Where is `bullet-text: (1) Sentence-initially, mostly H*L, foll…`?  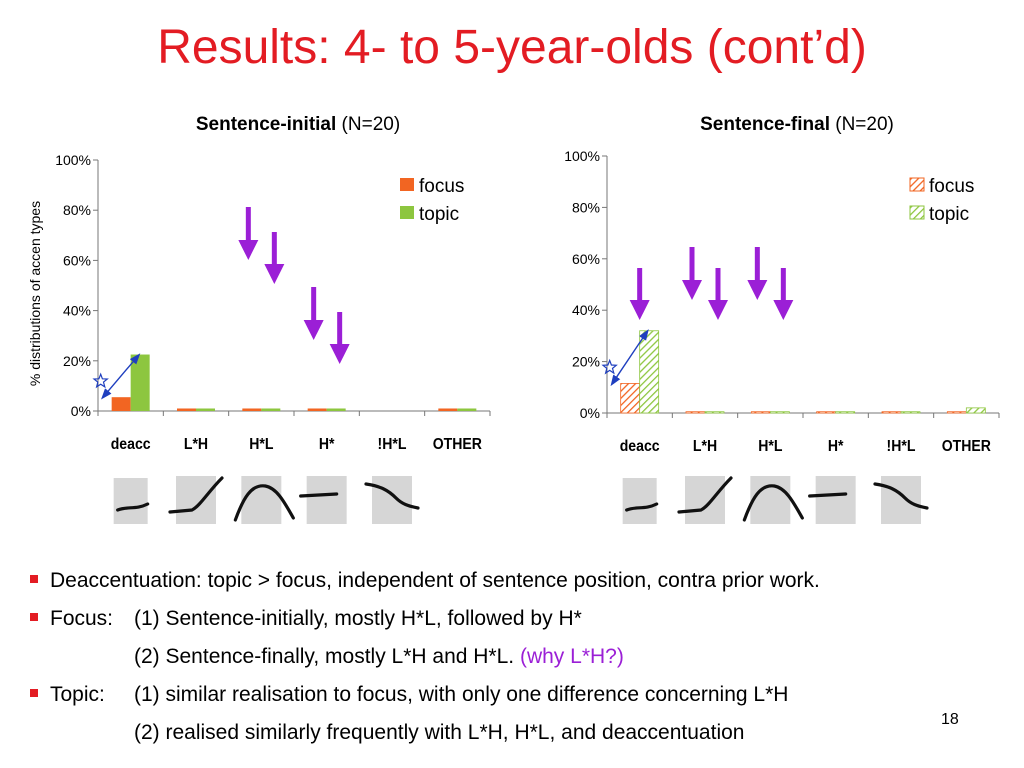
bullet-text: (1) Sentence-initially, mostly H*L, foll… is located at coordinates (358, 618).